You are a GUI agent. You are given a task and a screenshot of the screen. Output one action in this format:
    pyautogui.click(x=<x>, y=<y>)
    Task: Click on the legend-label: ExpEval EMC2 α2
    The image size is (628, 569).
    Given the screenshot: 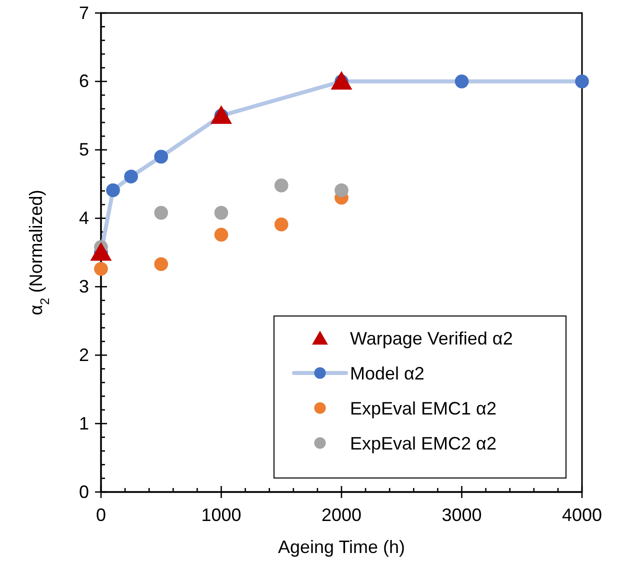 What is the action you would take?
    pyautogui.click(x=423, y=443)
    